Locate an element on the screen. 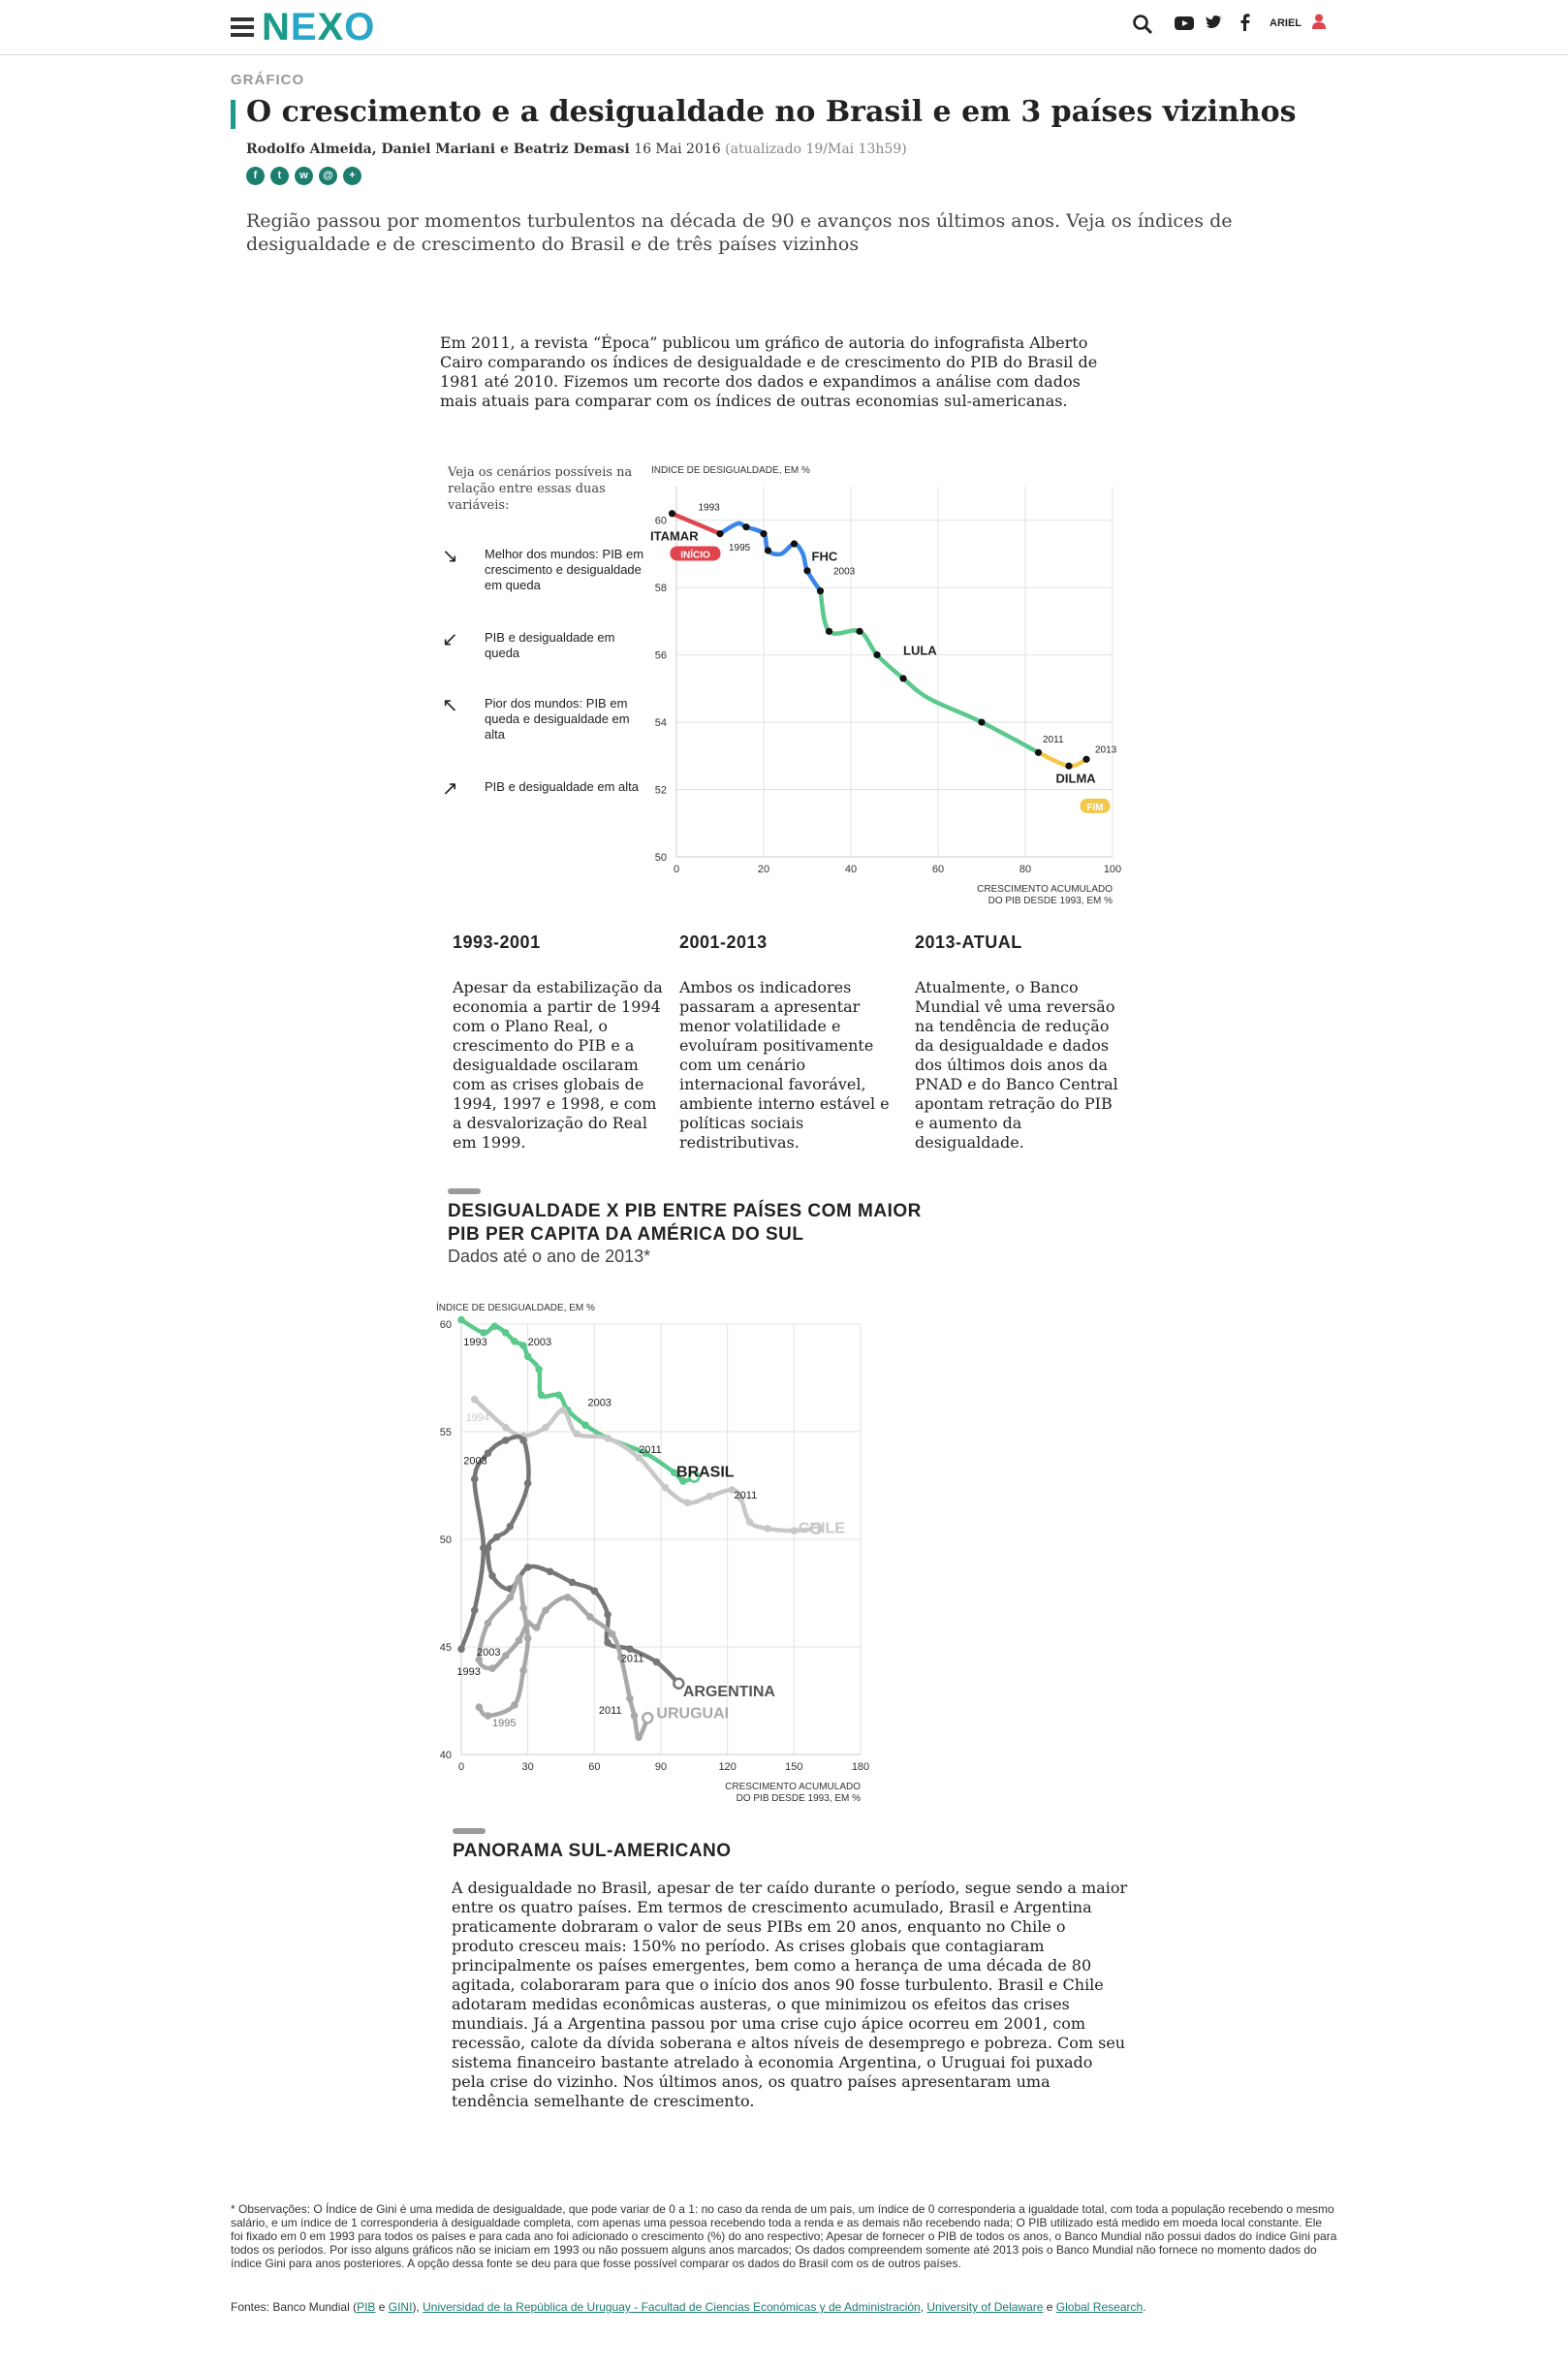 The image size is (1568, 2370). year-label: 2011 is located at coordinates (746, 1495).